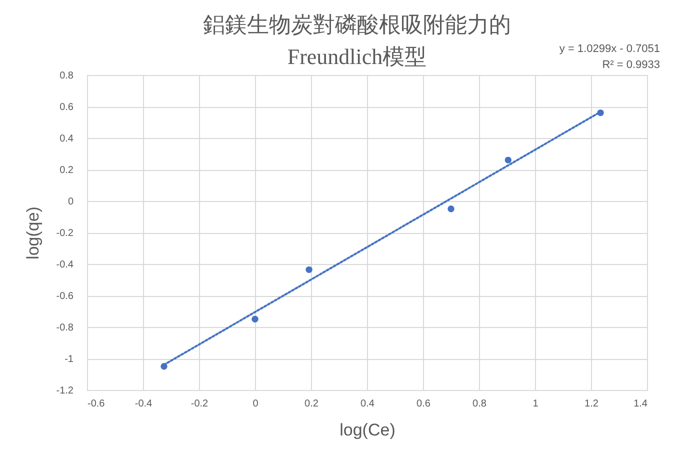 Image resolution: width=683 pixels, height=457 pixels. I want to click on y-tick-label: -0.8, so click(65, 328).